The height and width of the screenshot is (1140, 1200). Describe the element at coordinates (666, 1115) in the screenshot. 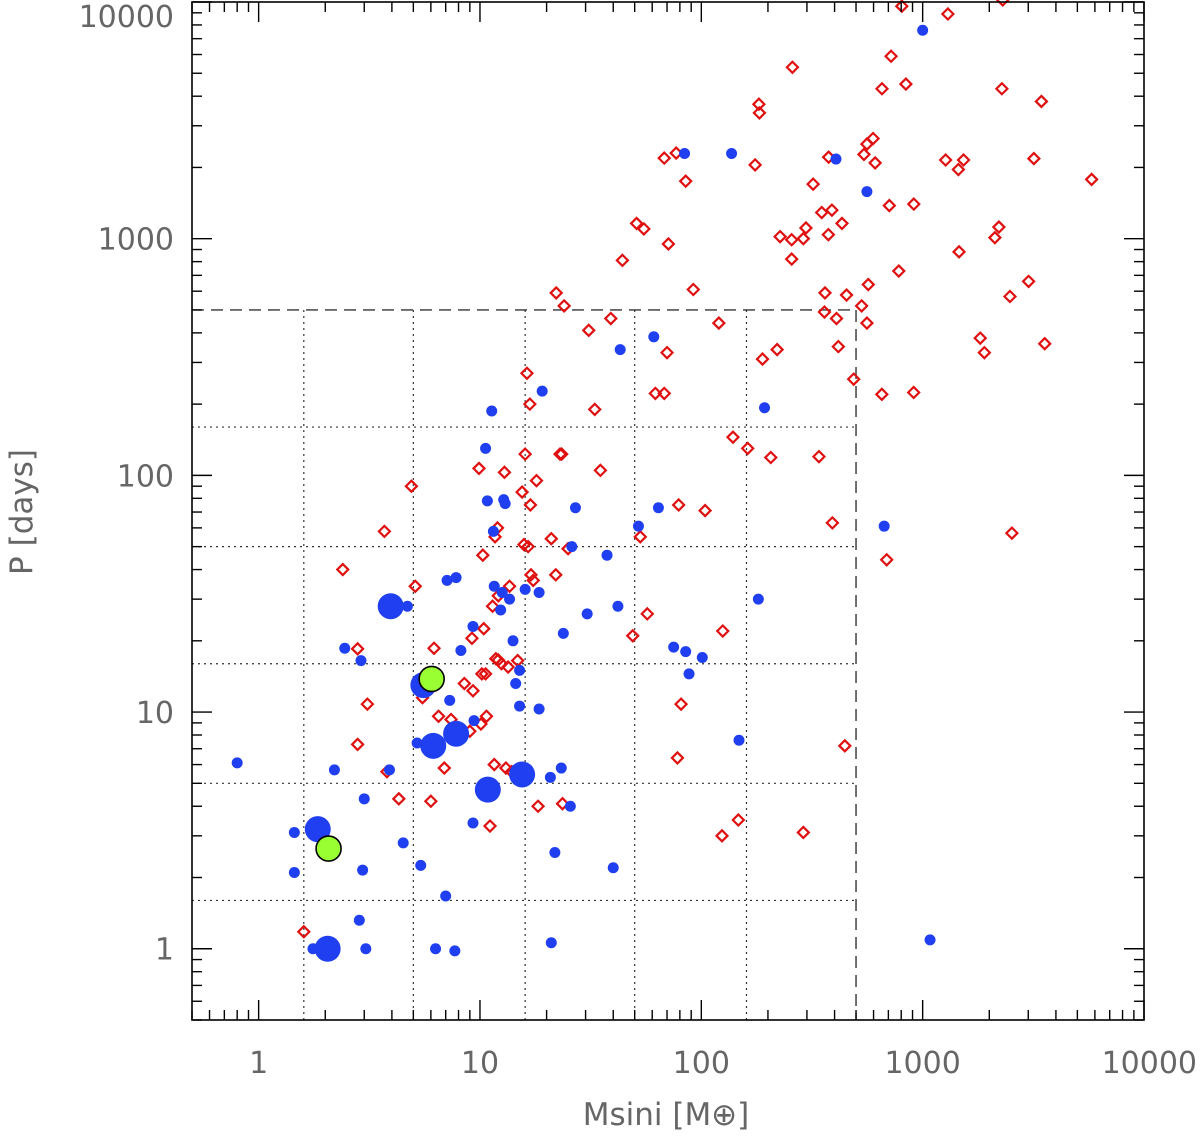

I see `x-axis-title: Msini [M⊕]` at that location.